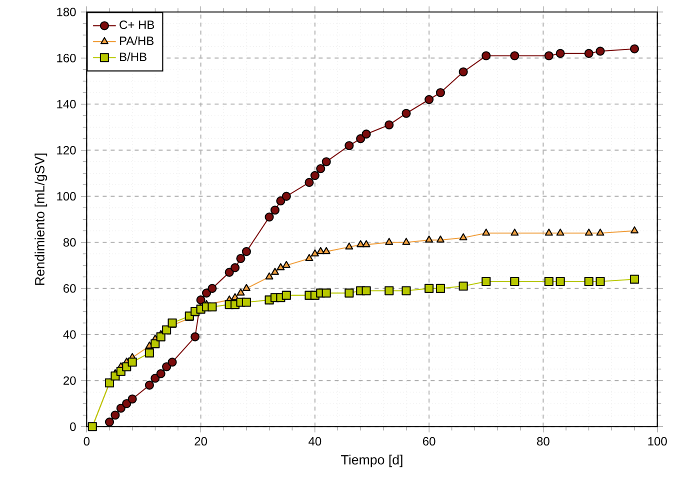 This screenshot has height=500, width=676. What do you see at coordinates (69, 242) in the screenshot?
I see `y-tick-label: 80` at bounding box center [69, 242].